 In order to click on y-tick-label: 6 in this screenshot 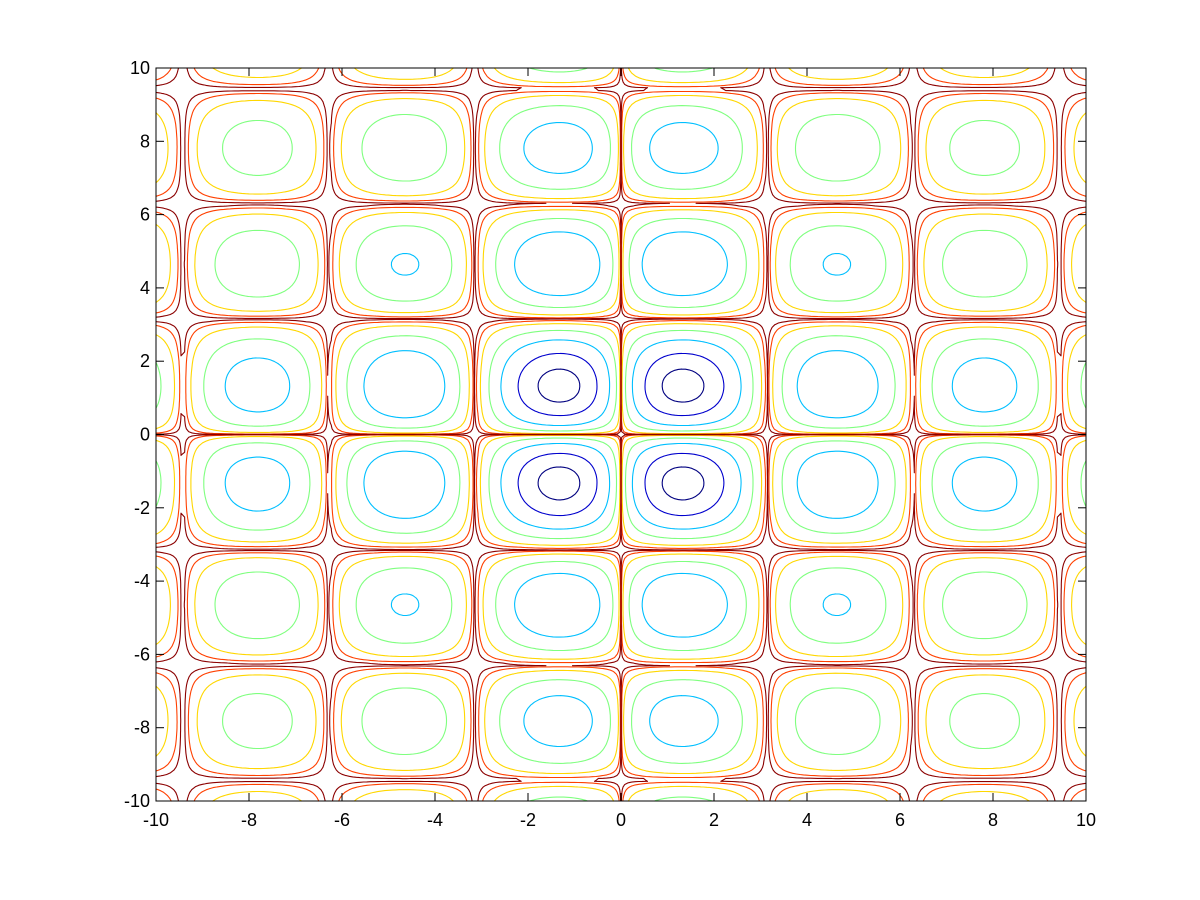, I will do `click(145, 215)`.